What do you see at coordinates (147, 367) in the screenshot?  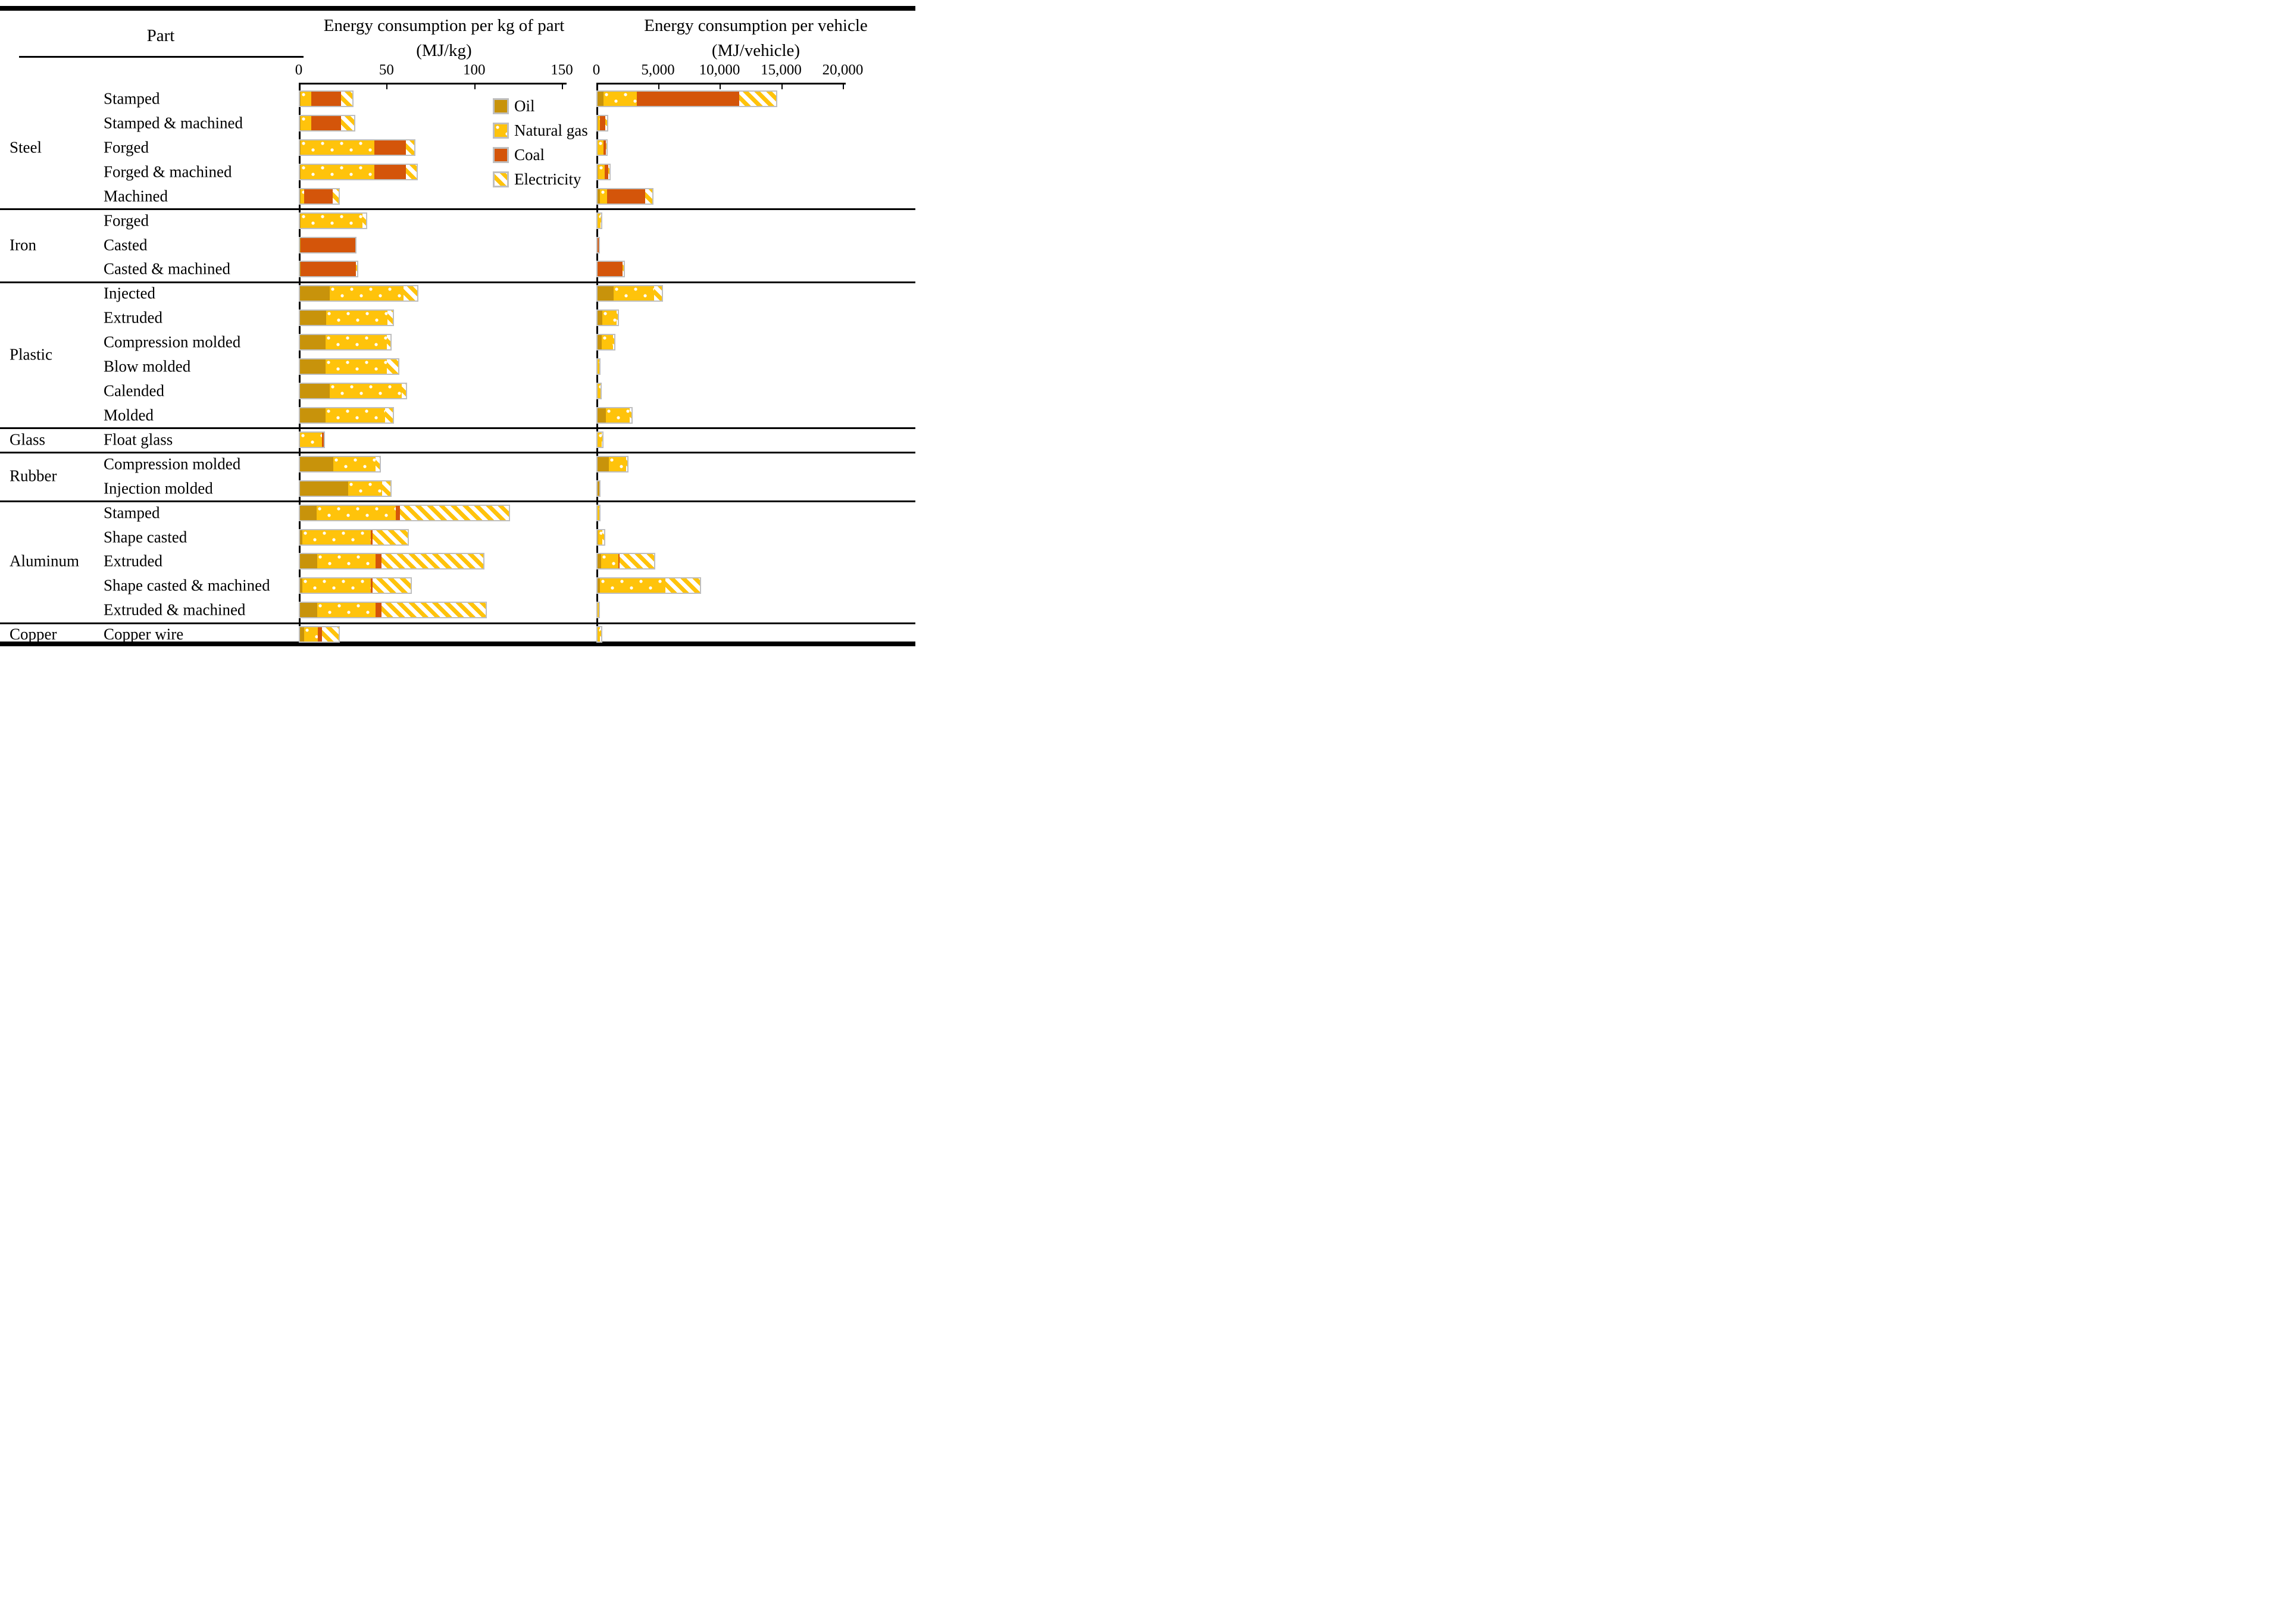 I see `row-label-process: Blow molded` at bounding box center [147, 367].